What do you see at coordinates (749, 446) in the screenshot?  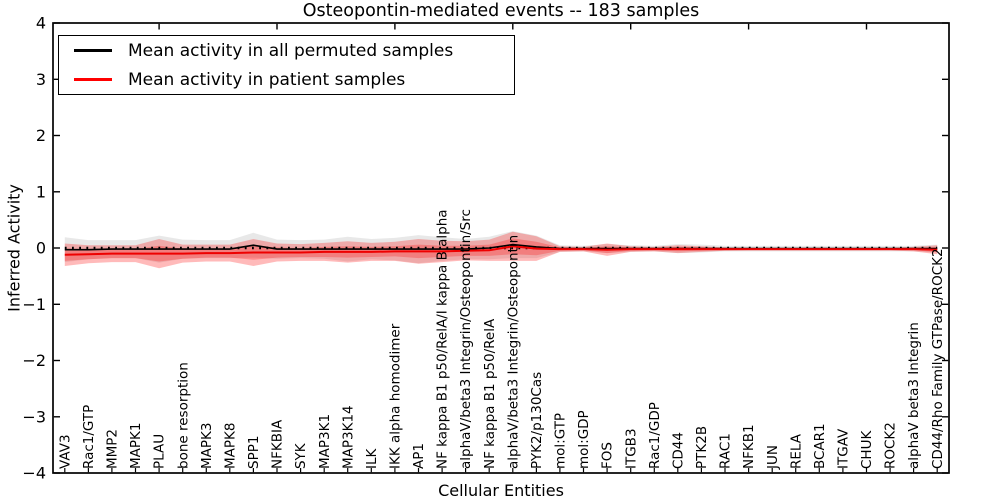 I see `x-tick-label: NFKB1` at bounding box center [749, 446].